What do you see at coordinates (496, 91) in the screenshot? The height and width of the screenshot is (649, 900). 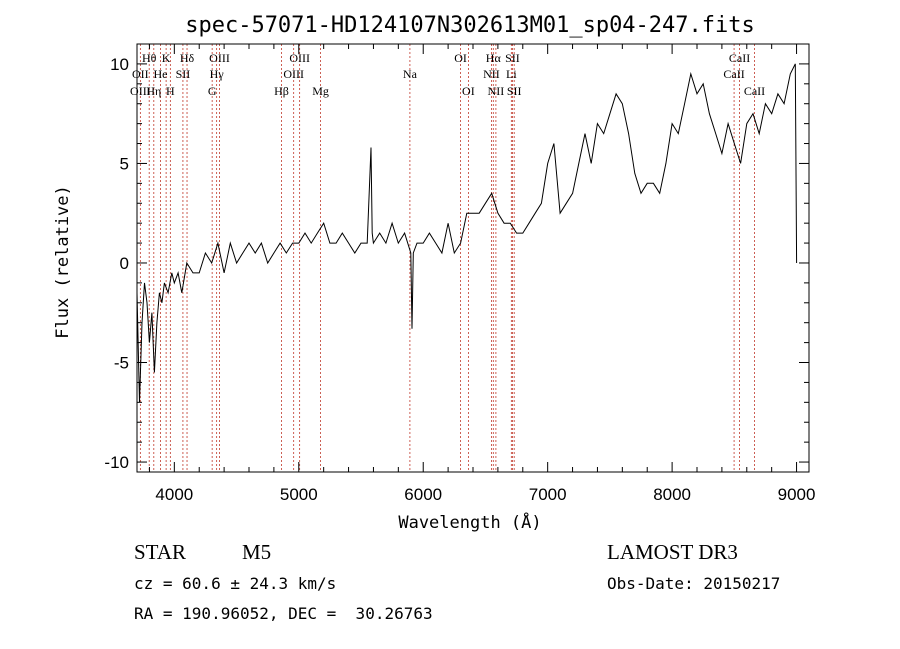 I see `line-label-25: NII` at bounding box center [496, 91].